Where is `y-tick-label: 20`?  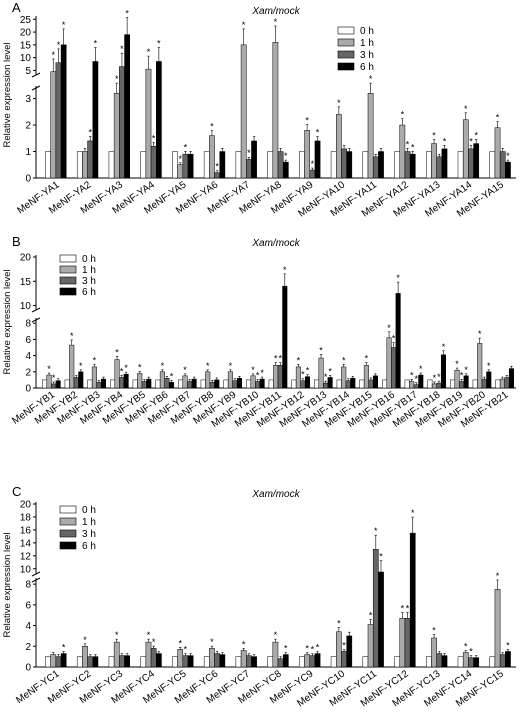 y-tick-label: 20 is located at coordinates (26, 505).